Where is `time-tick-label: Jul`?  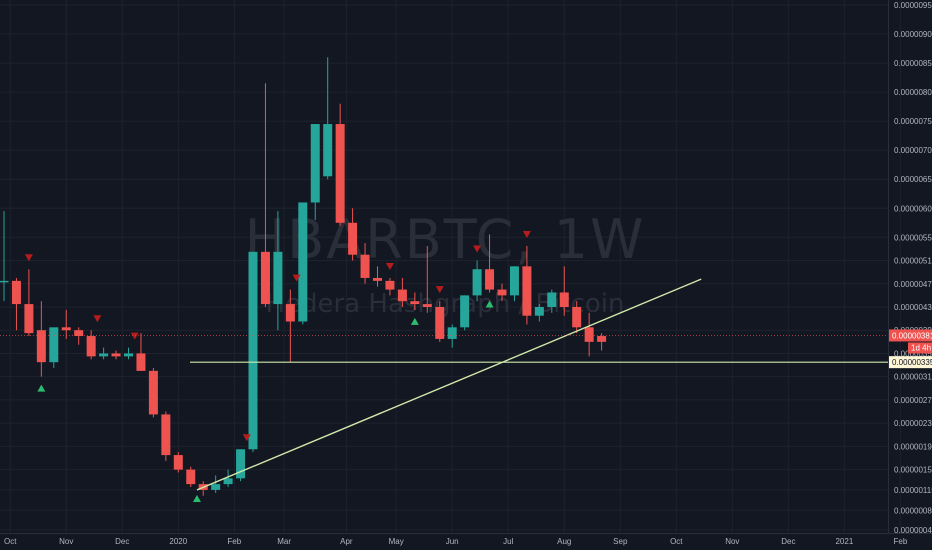 time-tick-label: Jul is located at coordinates (508, 541).